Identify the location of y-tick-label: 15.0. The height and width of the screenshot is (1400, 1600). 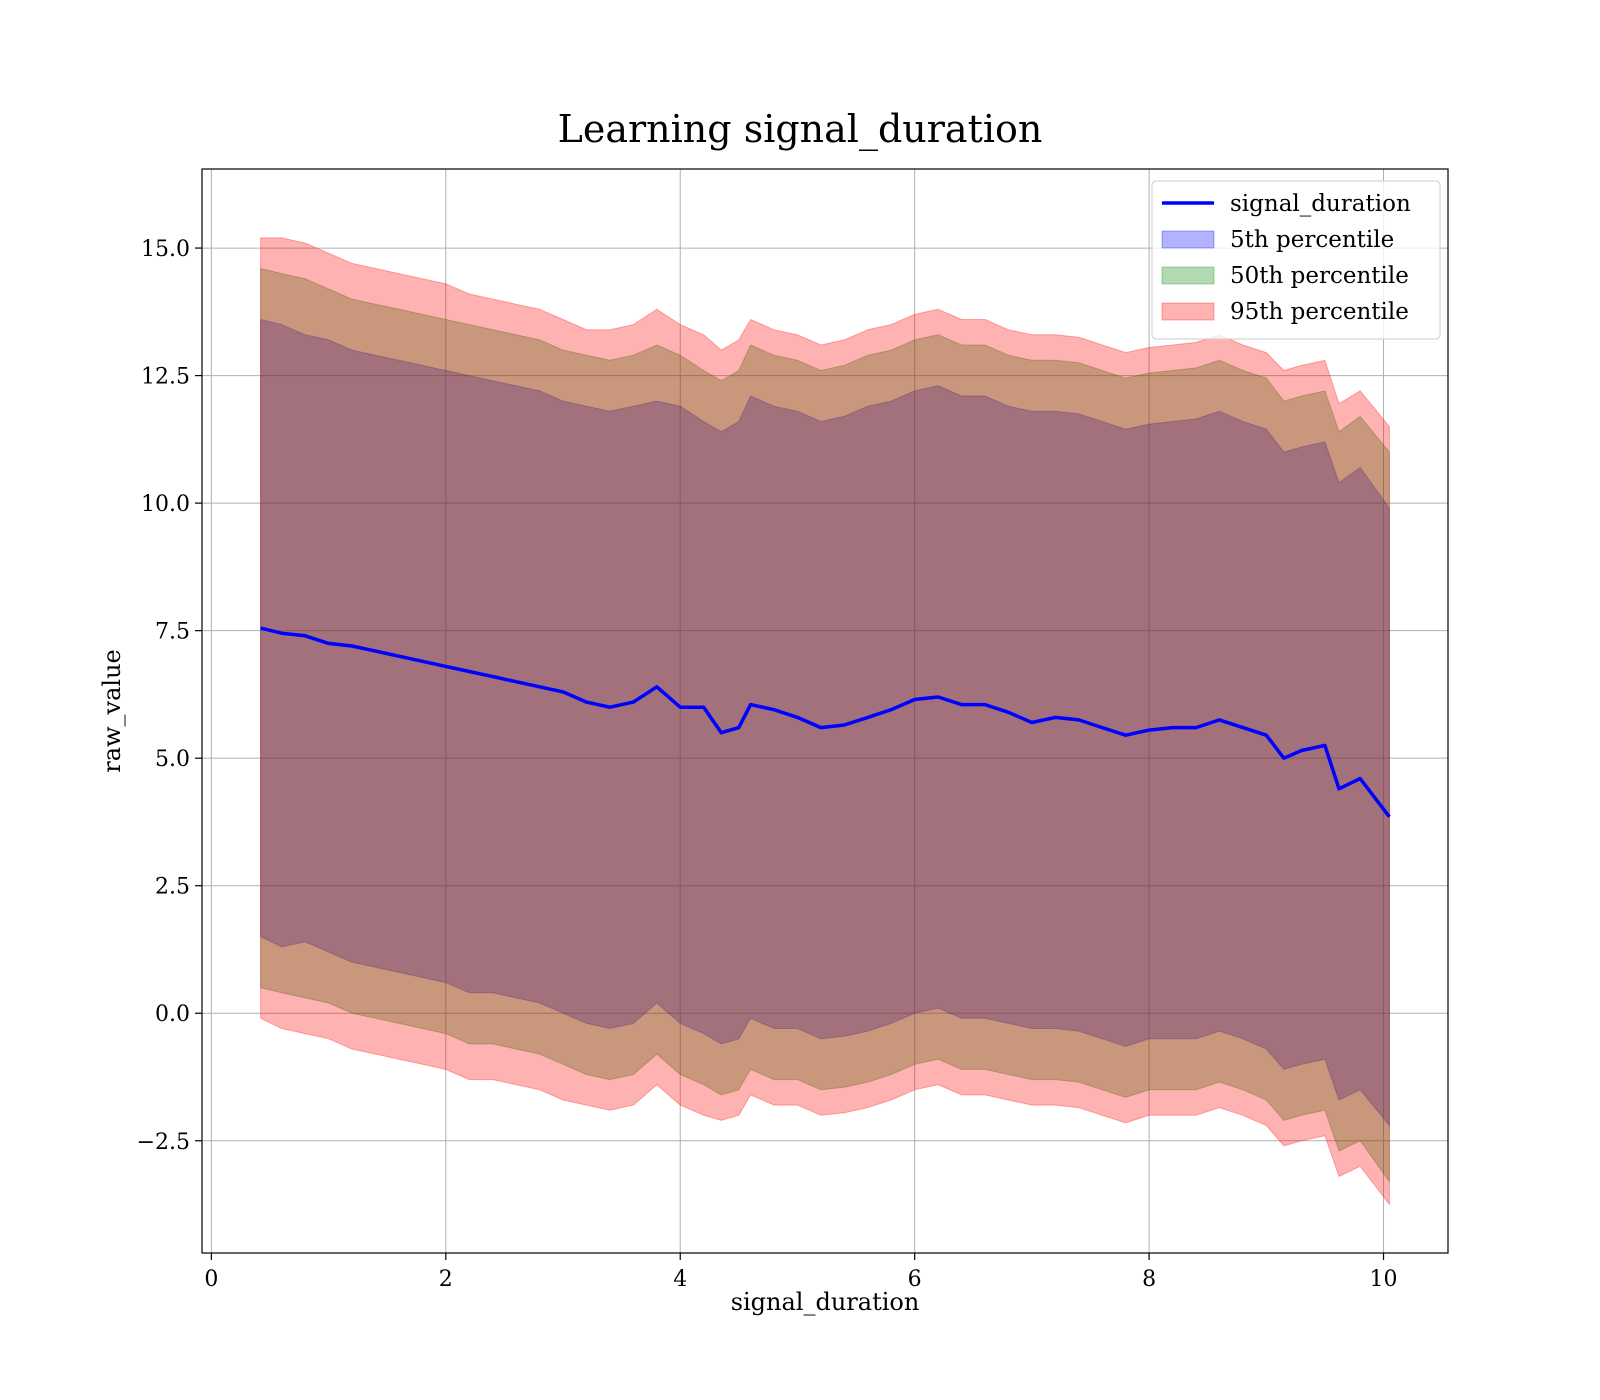
(165, 249).